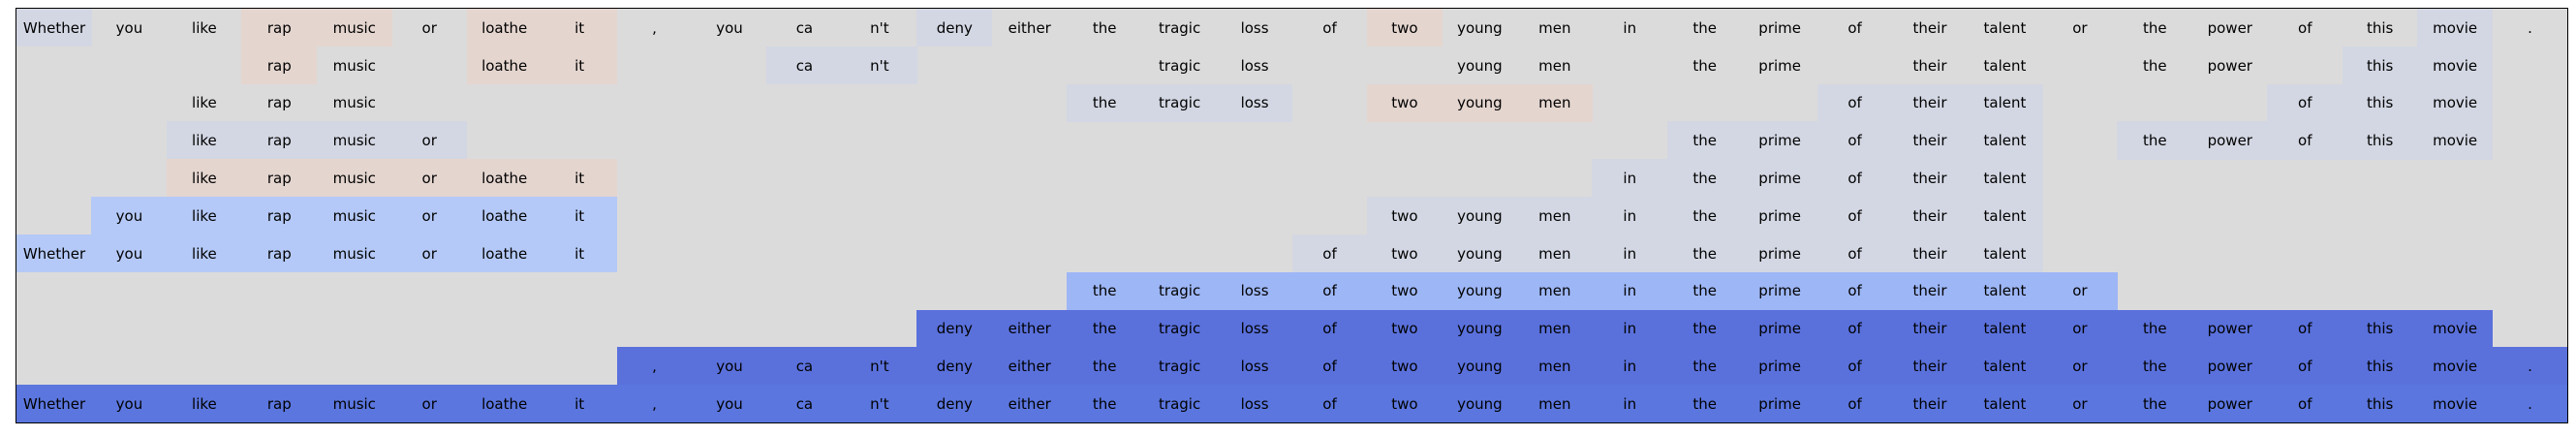  Describe the element at coordinates (2229, 65) in the screenshot. I see `token-cell: power` at that location.